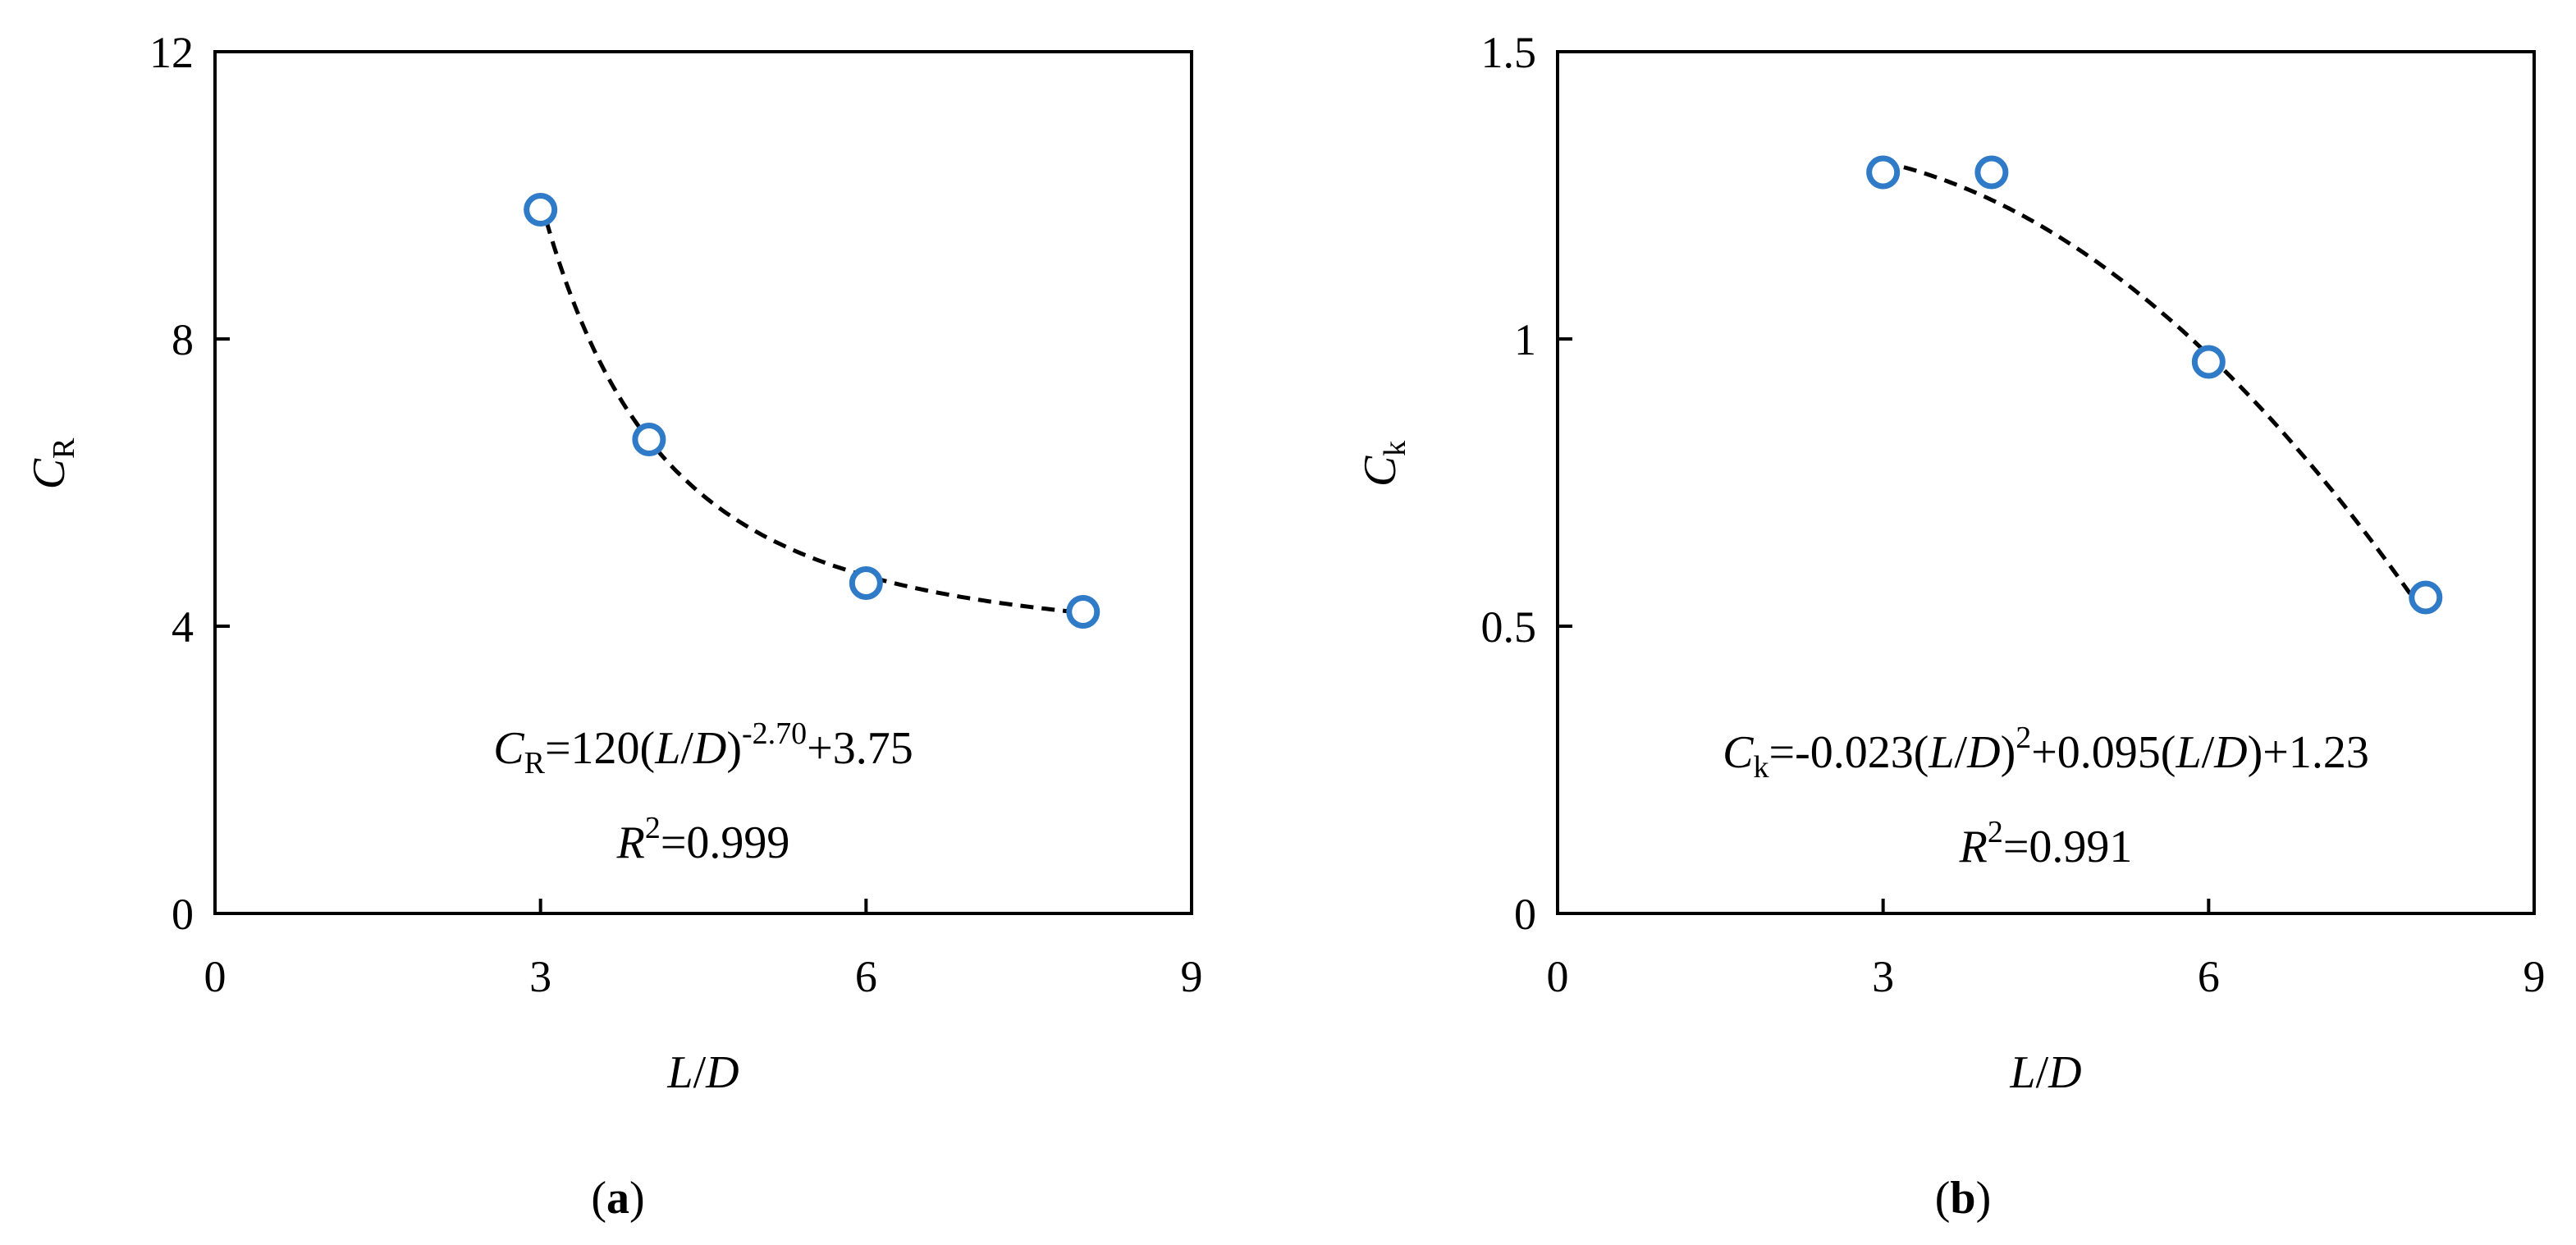 This screenshot has height=1245, width=2576. Describe the element at coordinates (183, 339) in the screenshot. I see `panel-a-y-tick-label: 8` at that location.